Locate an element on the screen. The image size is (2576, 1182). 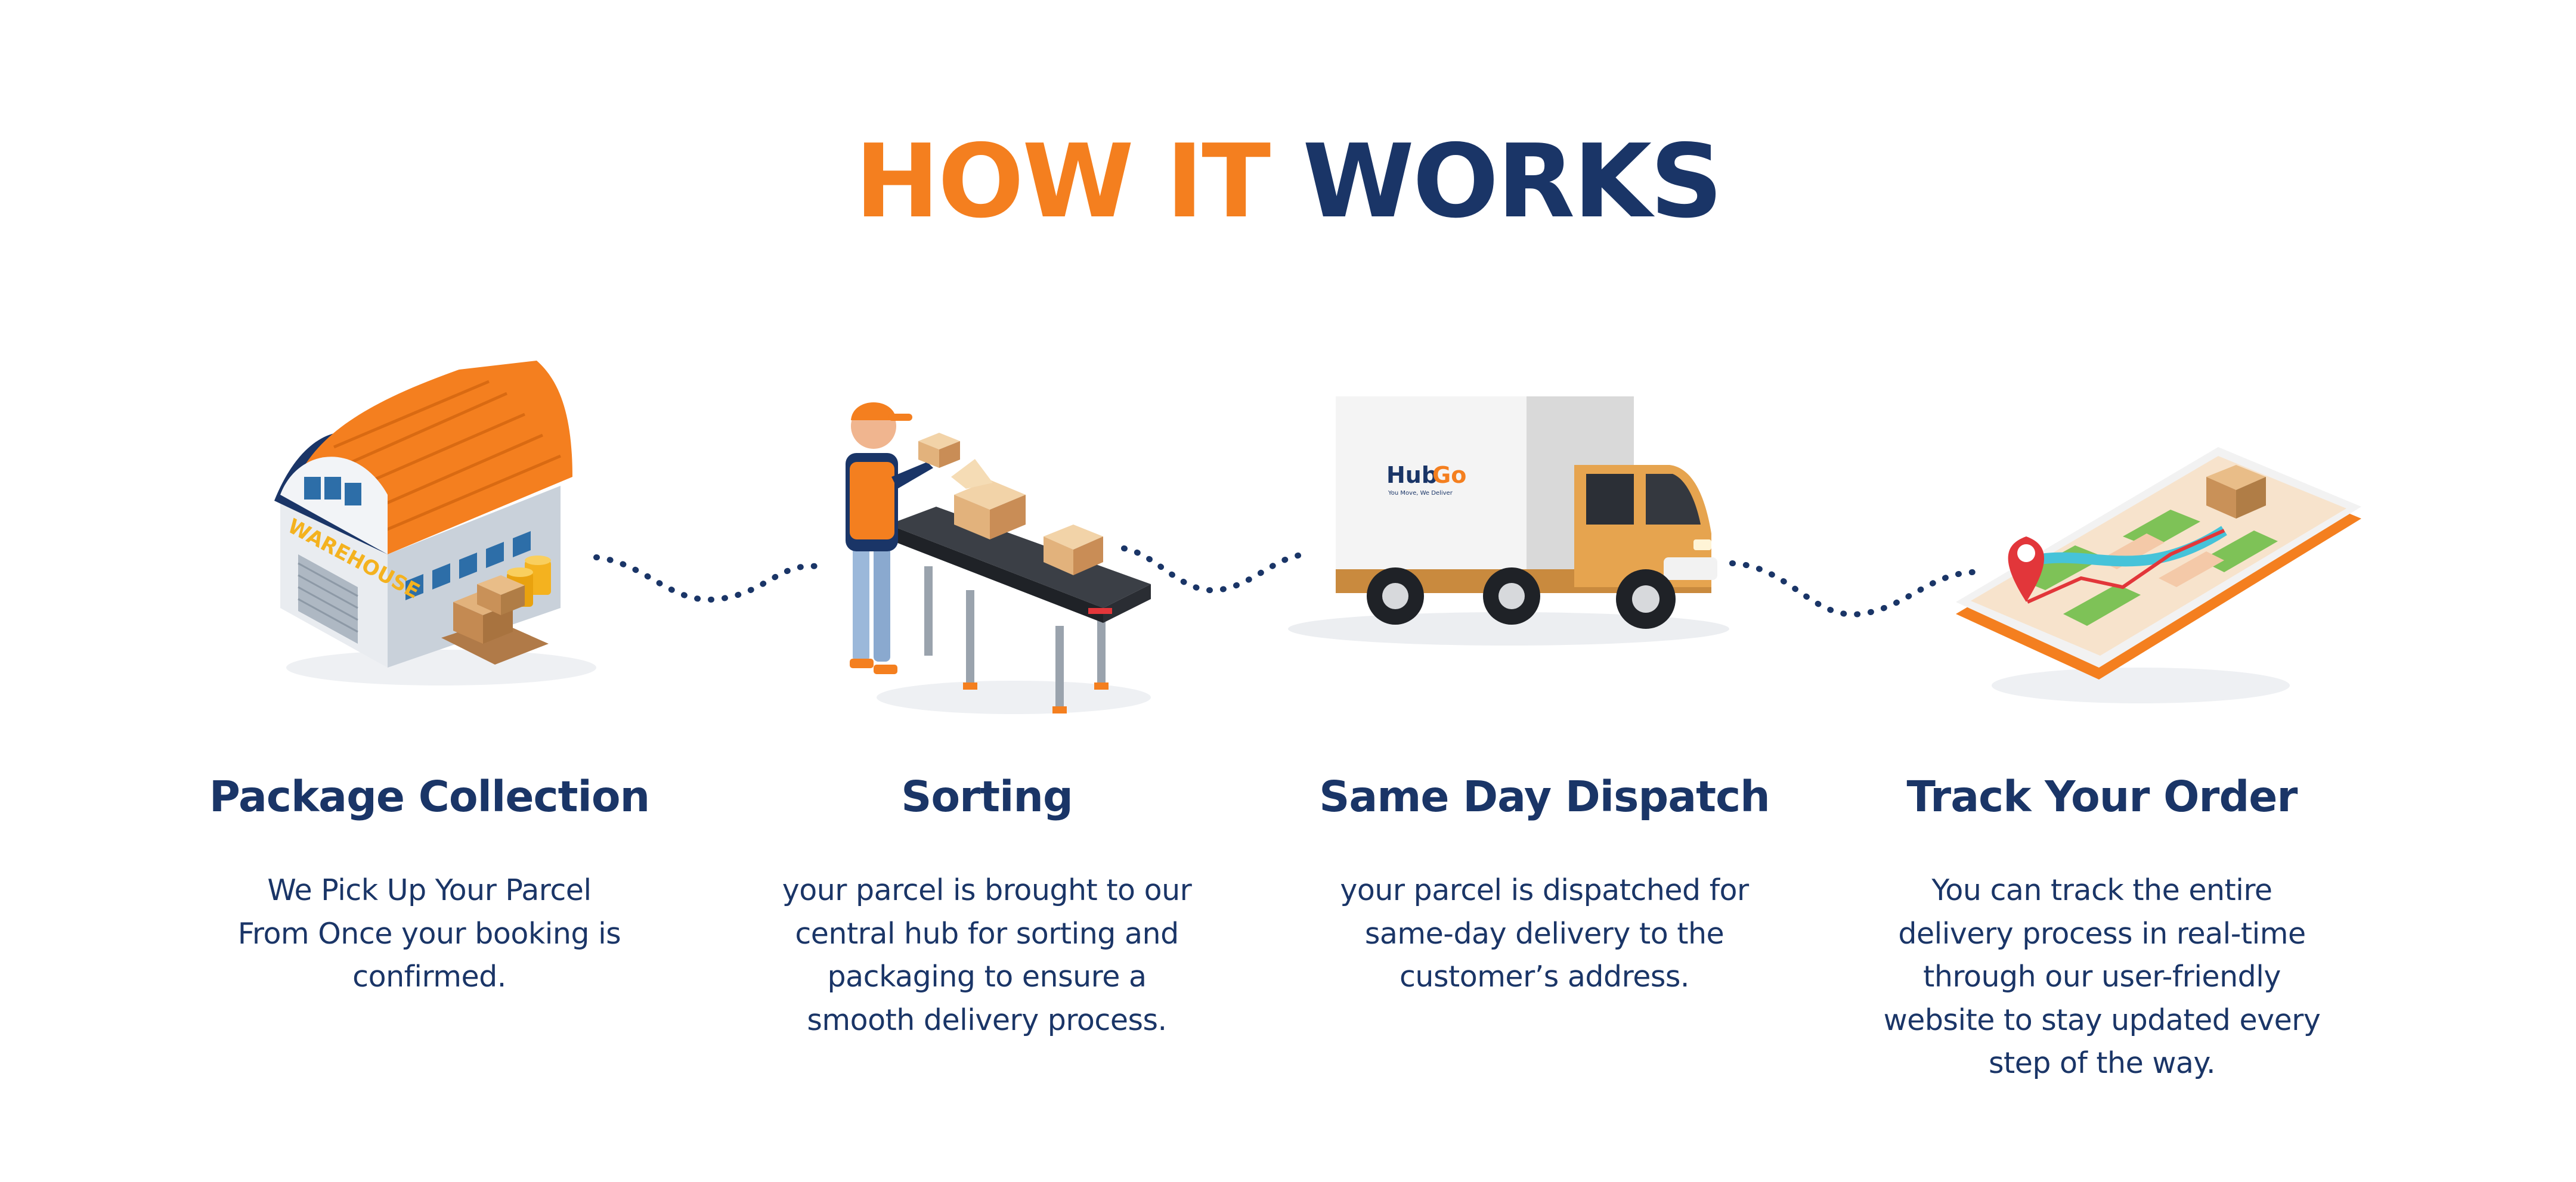
description-line: delivery process in real-time is located at coordinates (2102, 934).